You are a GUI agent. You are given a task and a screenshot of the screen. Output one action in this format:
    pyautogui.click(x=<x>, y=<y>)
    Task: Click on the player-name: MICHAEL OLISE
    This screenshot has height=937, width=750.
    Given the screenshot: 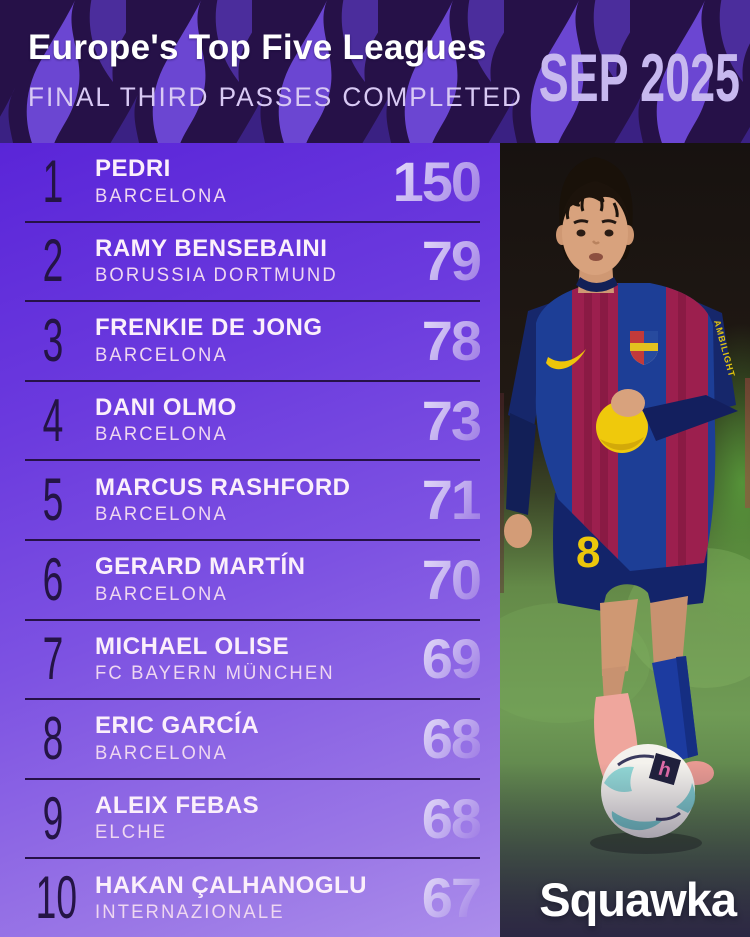 What is the action you would take?
    pyautogui.click(x=192, y=646)
    